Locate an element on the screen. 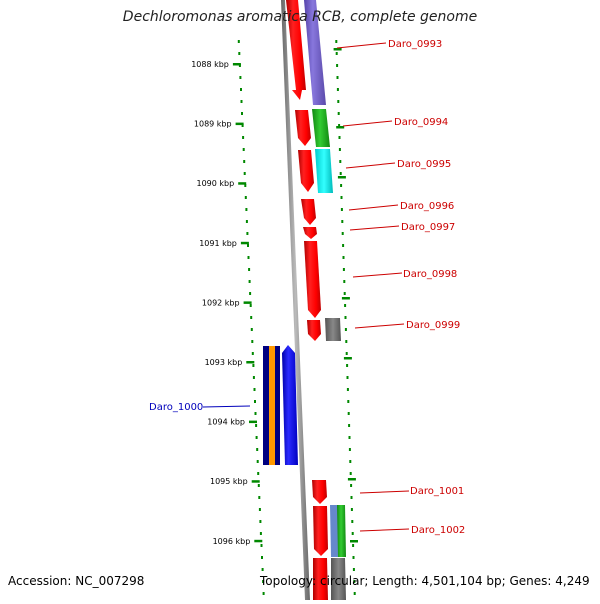 The width and height of the screenshot is (600, 604). label-daro-0999: Daro_0999 is located at coordinates (433, 325).